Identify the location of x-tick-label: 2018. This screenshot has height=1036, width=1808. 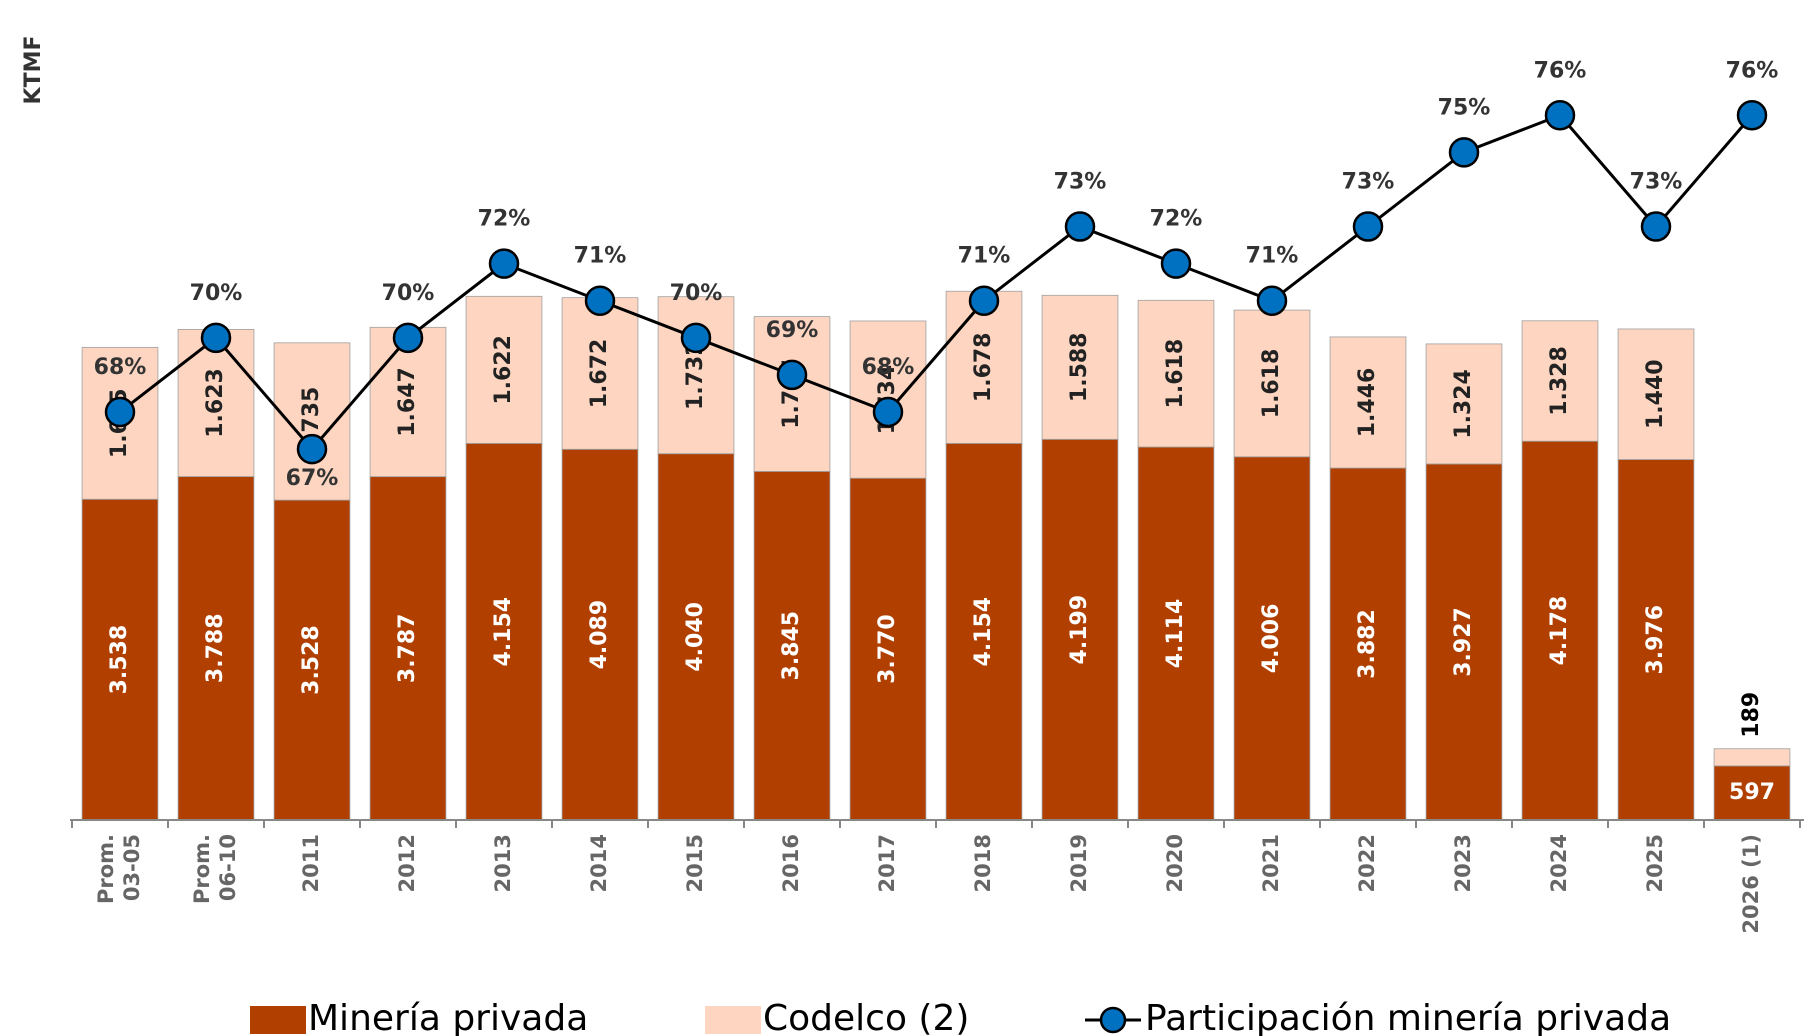
(983, 863).